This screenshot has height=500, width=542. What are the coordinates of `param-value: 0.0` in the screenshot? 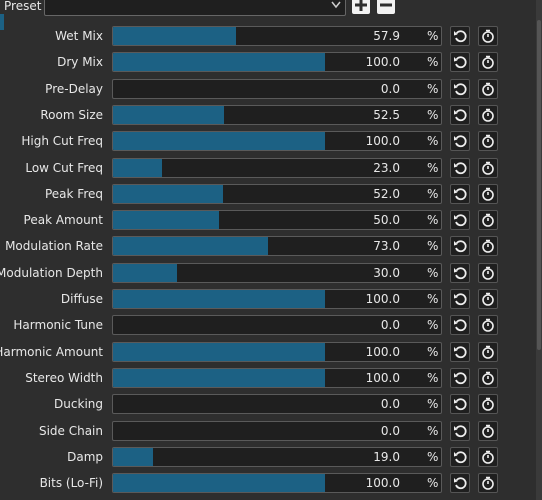 It's located at (390, 404).